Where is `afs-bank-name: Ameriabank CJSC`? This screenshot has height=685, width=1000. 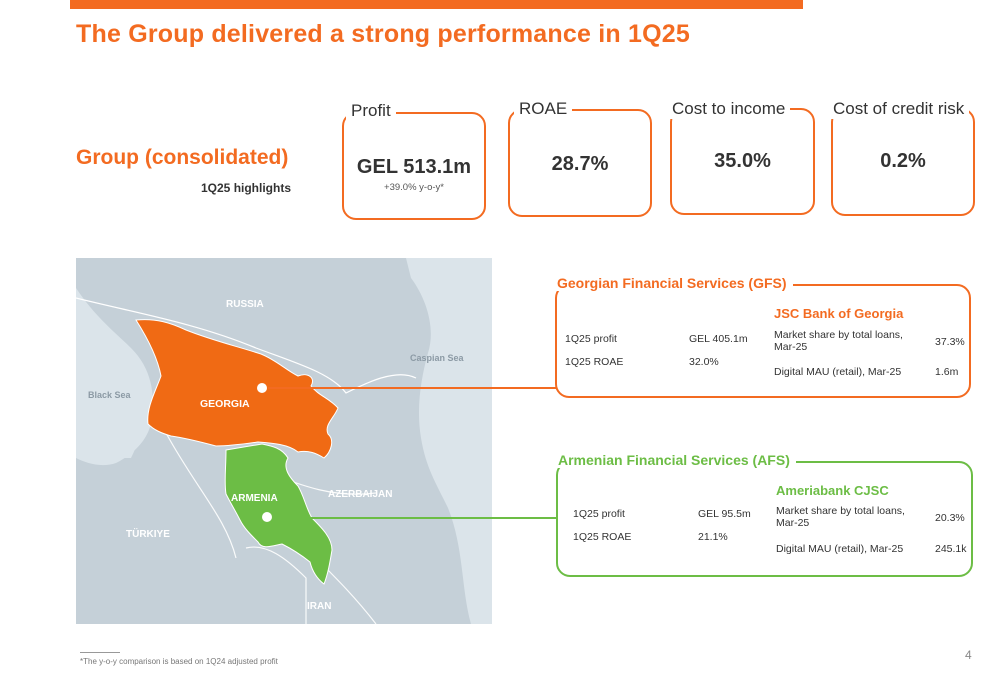
afs-bank-name: Ameriabank CJSC is located at coordinates (832, 490).